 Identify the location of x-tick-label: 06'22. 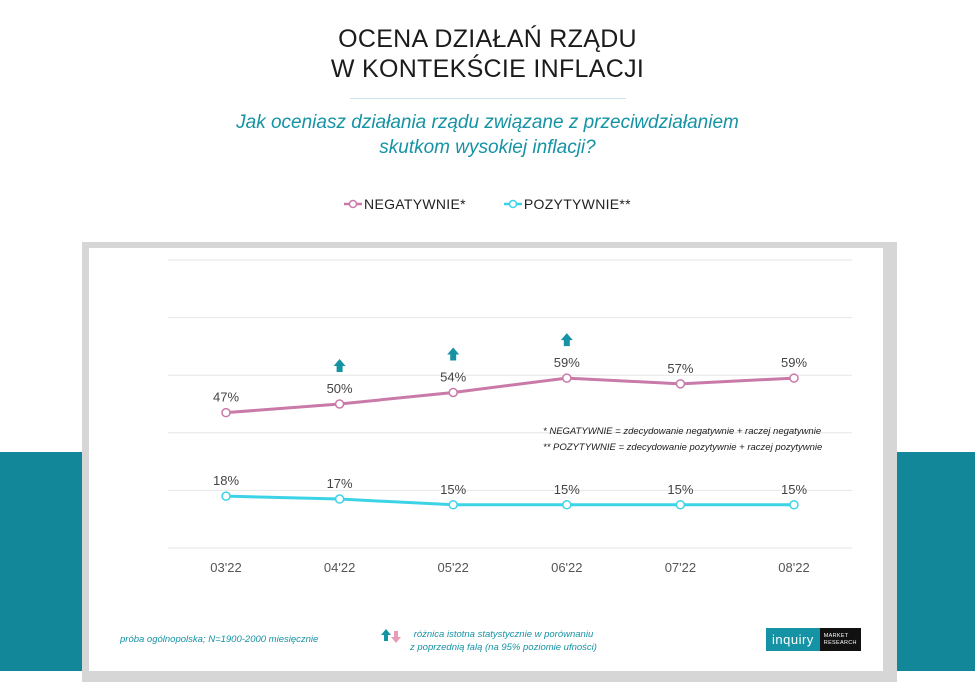
(566, 567).